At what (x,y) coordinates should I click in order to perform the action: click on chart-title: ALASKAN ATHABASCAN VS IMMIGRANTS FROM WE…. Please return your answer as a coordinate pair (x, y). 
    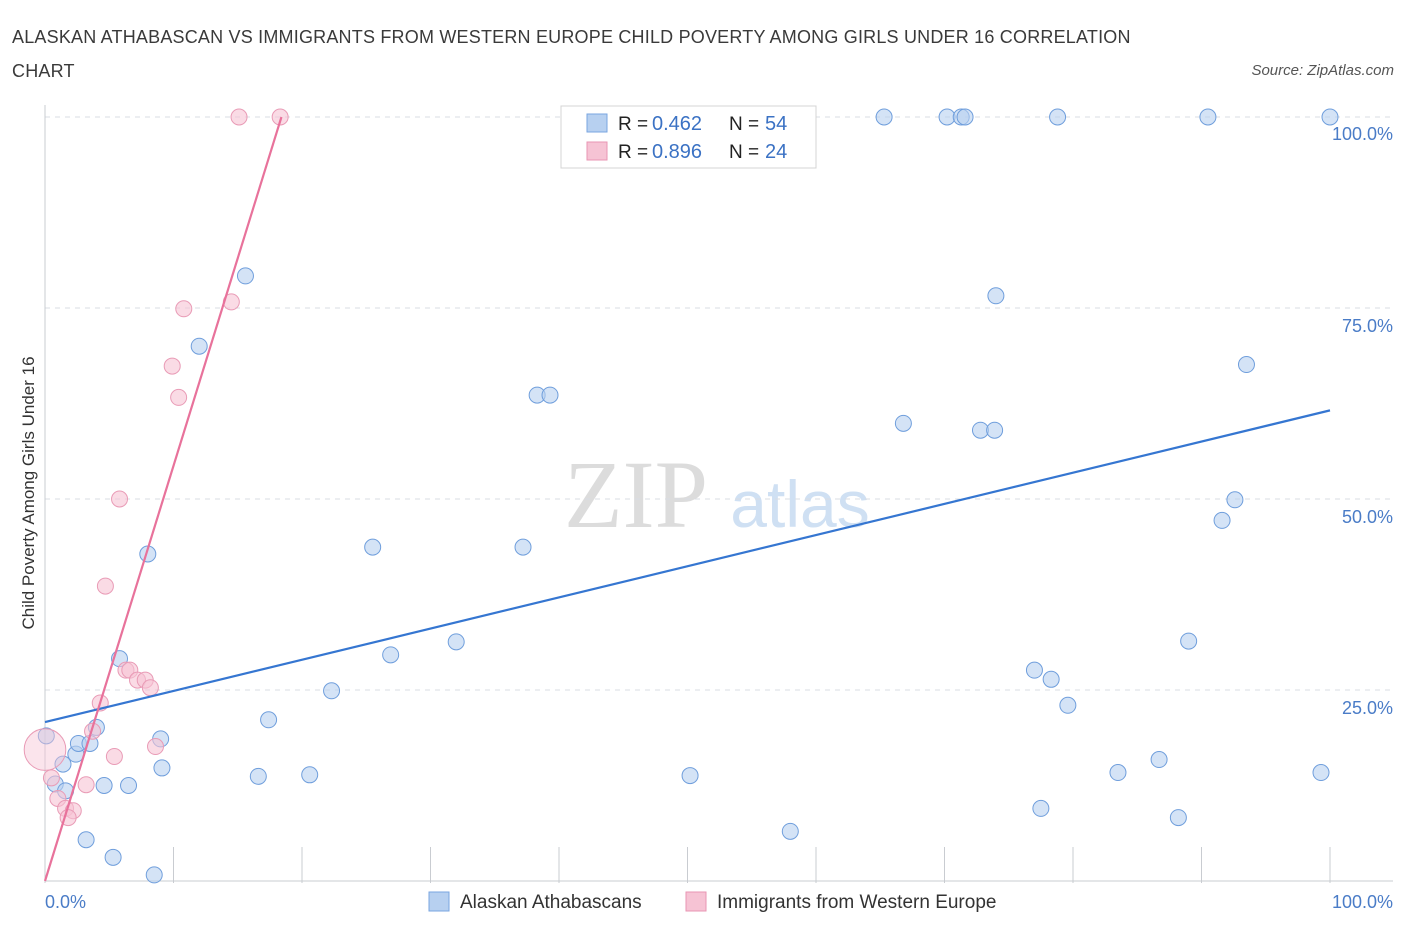
    Looking at the image, I should click on (571, 54).